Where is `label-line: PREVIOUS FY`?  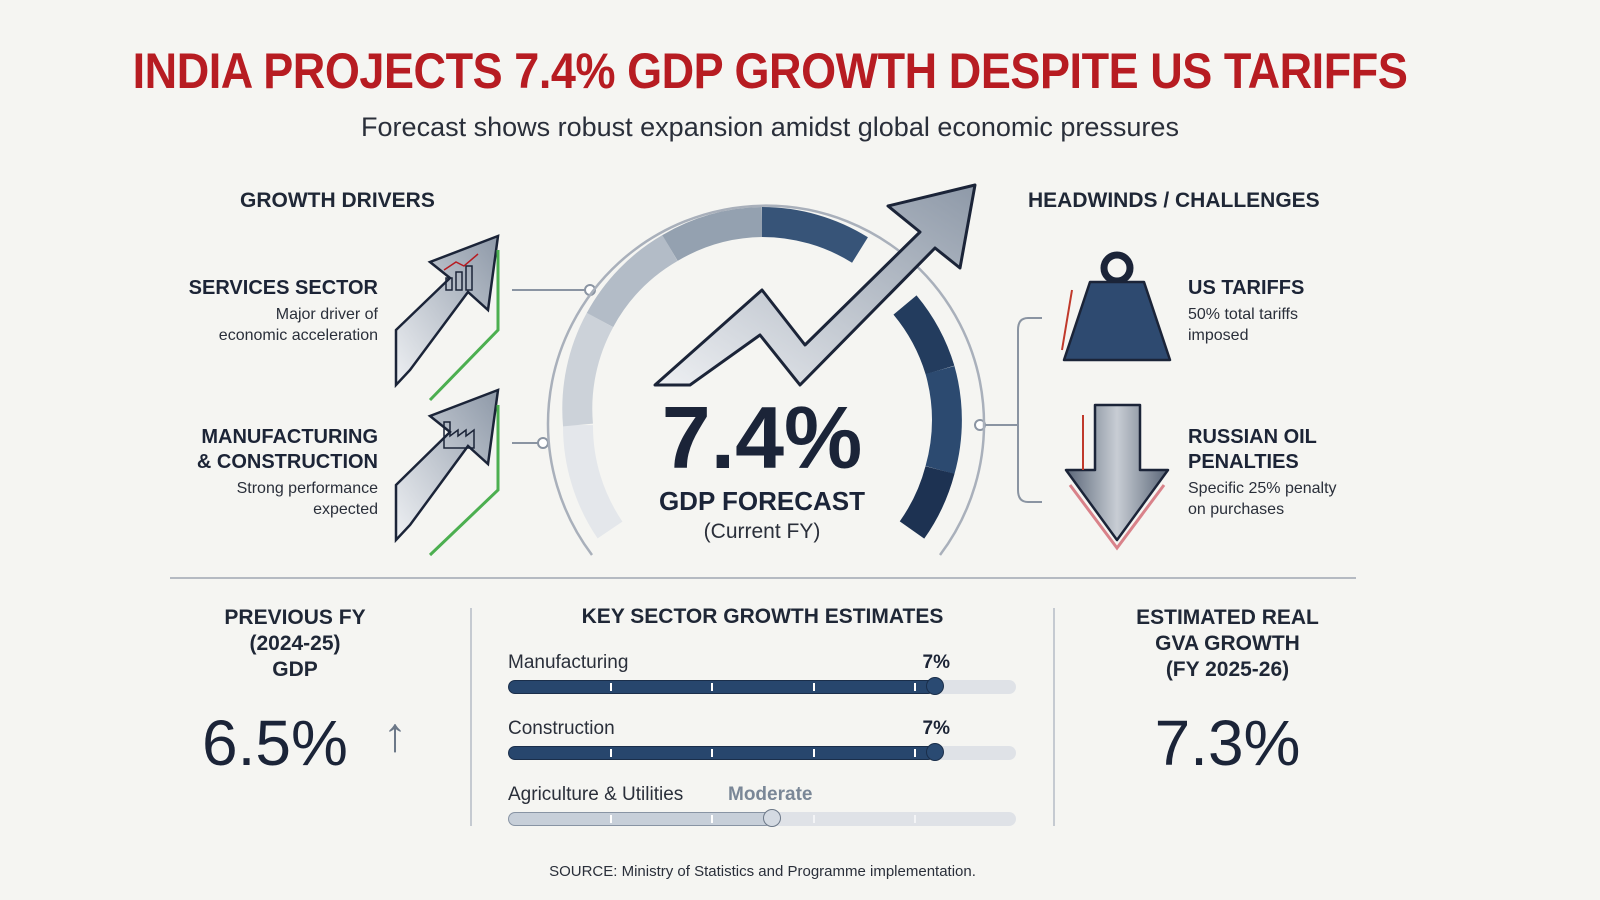
label-line: PREVIOUS FY is located at coordinates (295, 617).